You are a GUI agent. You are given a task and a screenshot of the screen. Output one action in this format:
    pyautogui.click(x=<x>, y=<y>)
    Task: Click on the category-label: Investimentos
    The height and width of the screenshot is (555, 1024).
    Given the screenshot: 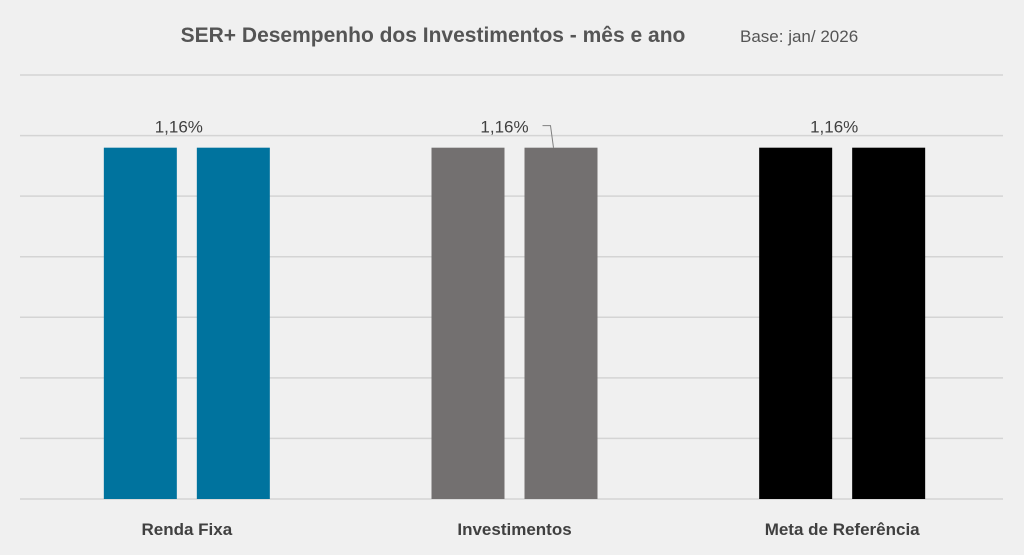 What is the action you would take?
    pyautogui.click(x=514, y=529)
    